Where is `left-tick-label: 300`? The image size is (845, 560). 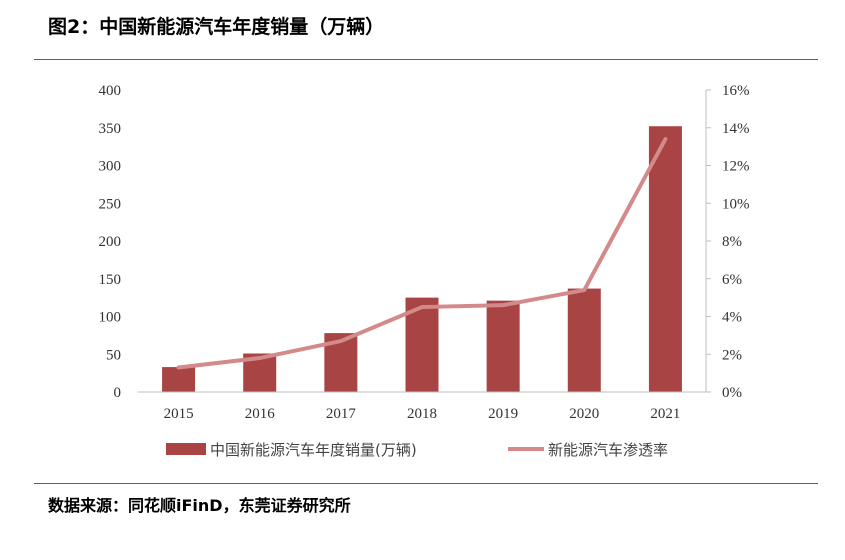 left-tick-label: 300 is located at coordinates (110, 167).